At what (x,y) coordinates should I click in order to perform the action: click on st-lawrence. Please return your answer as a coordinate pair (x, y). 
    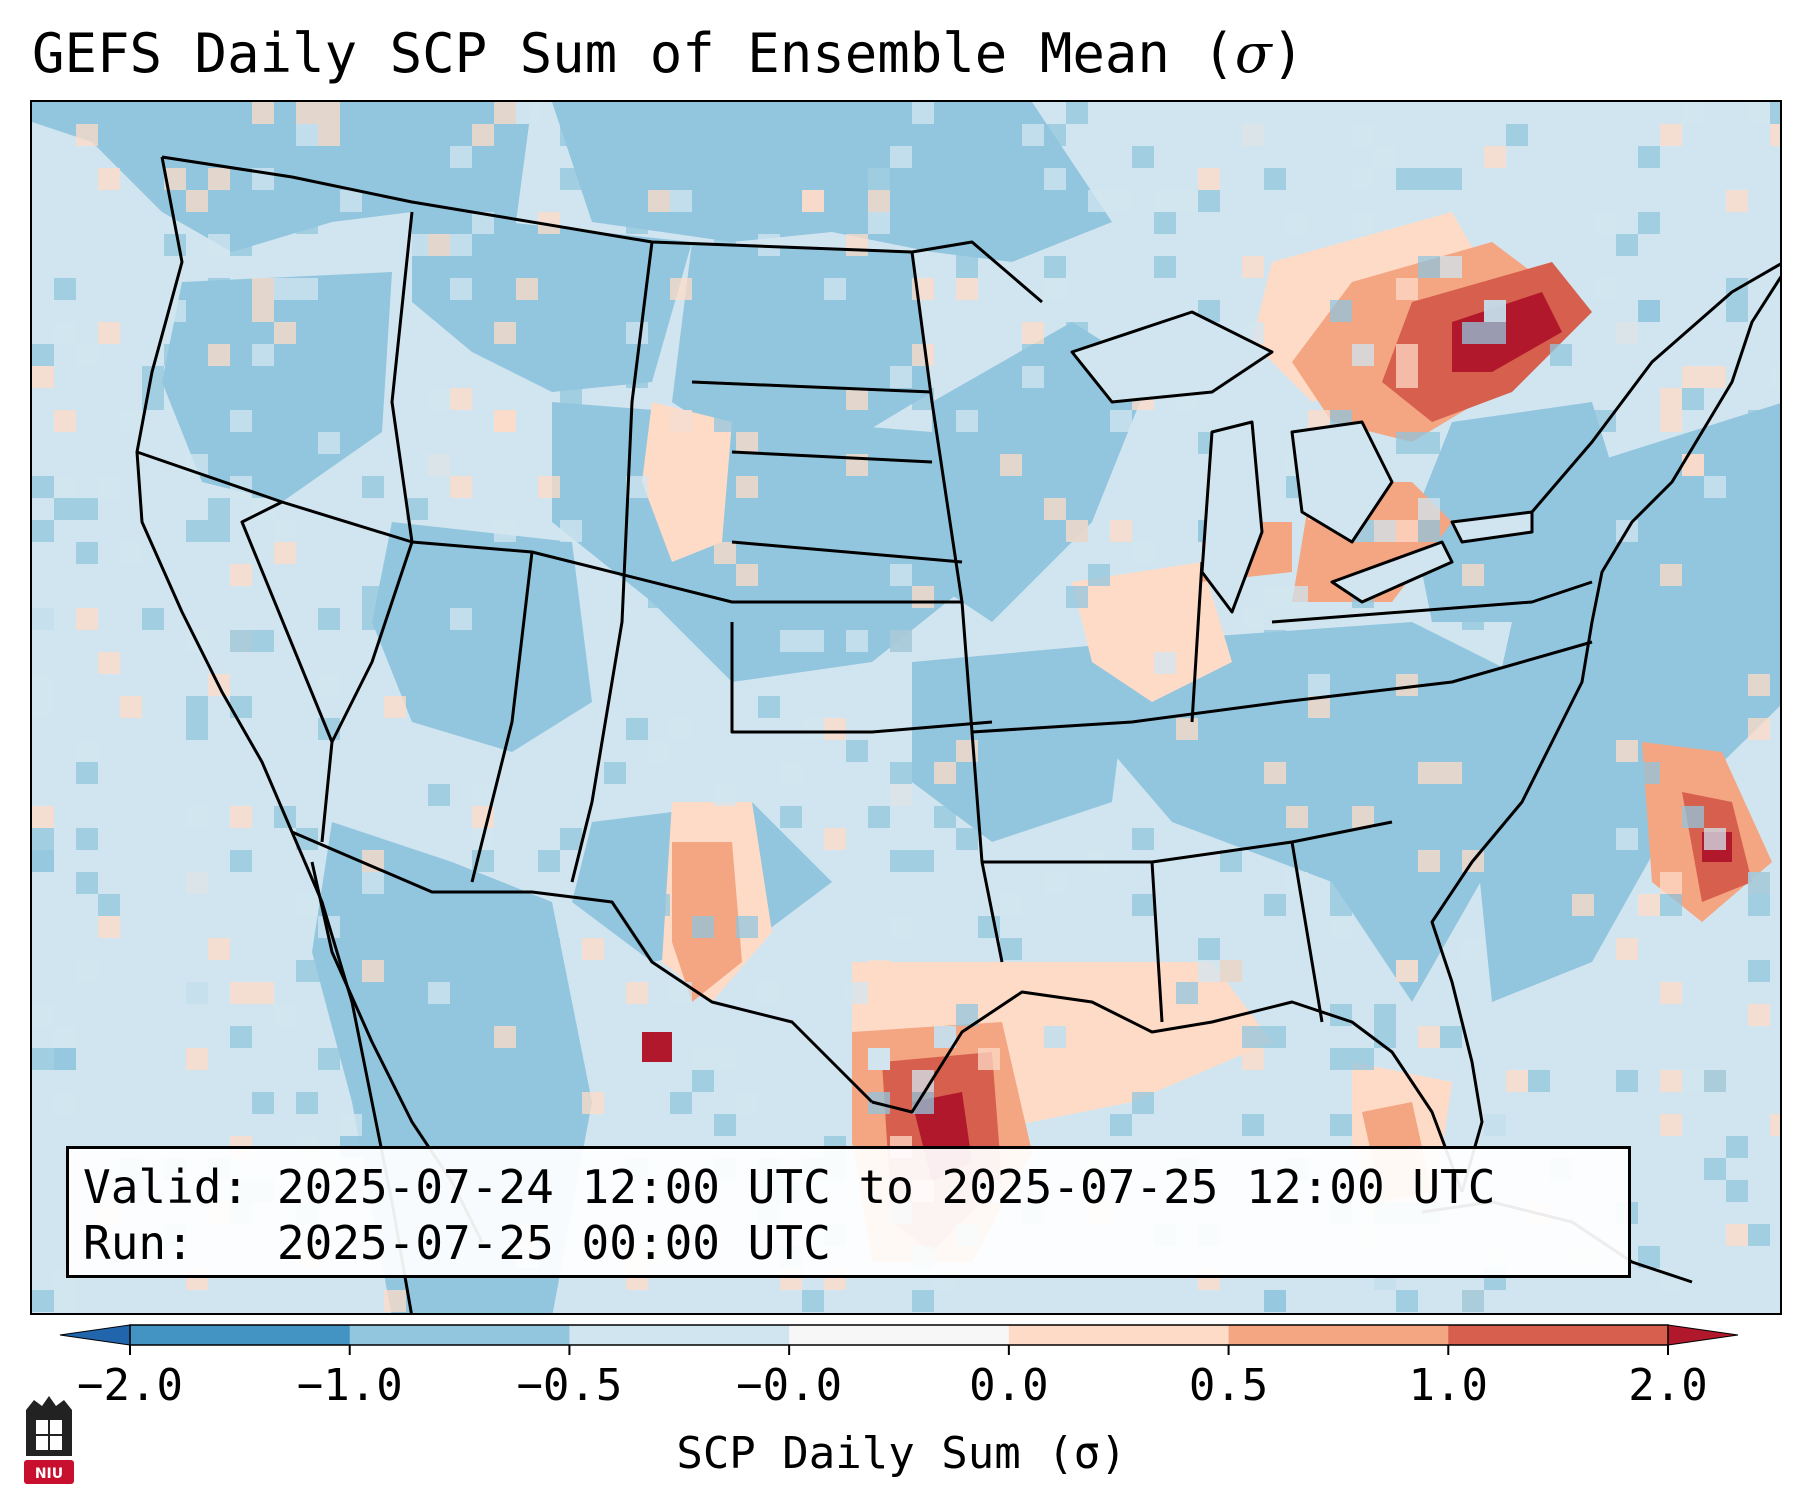
    Looking at the image, I should click on (1655, 387).